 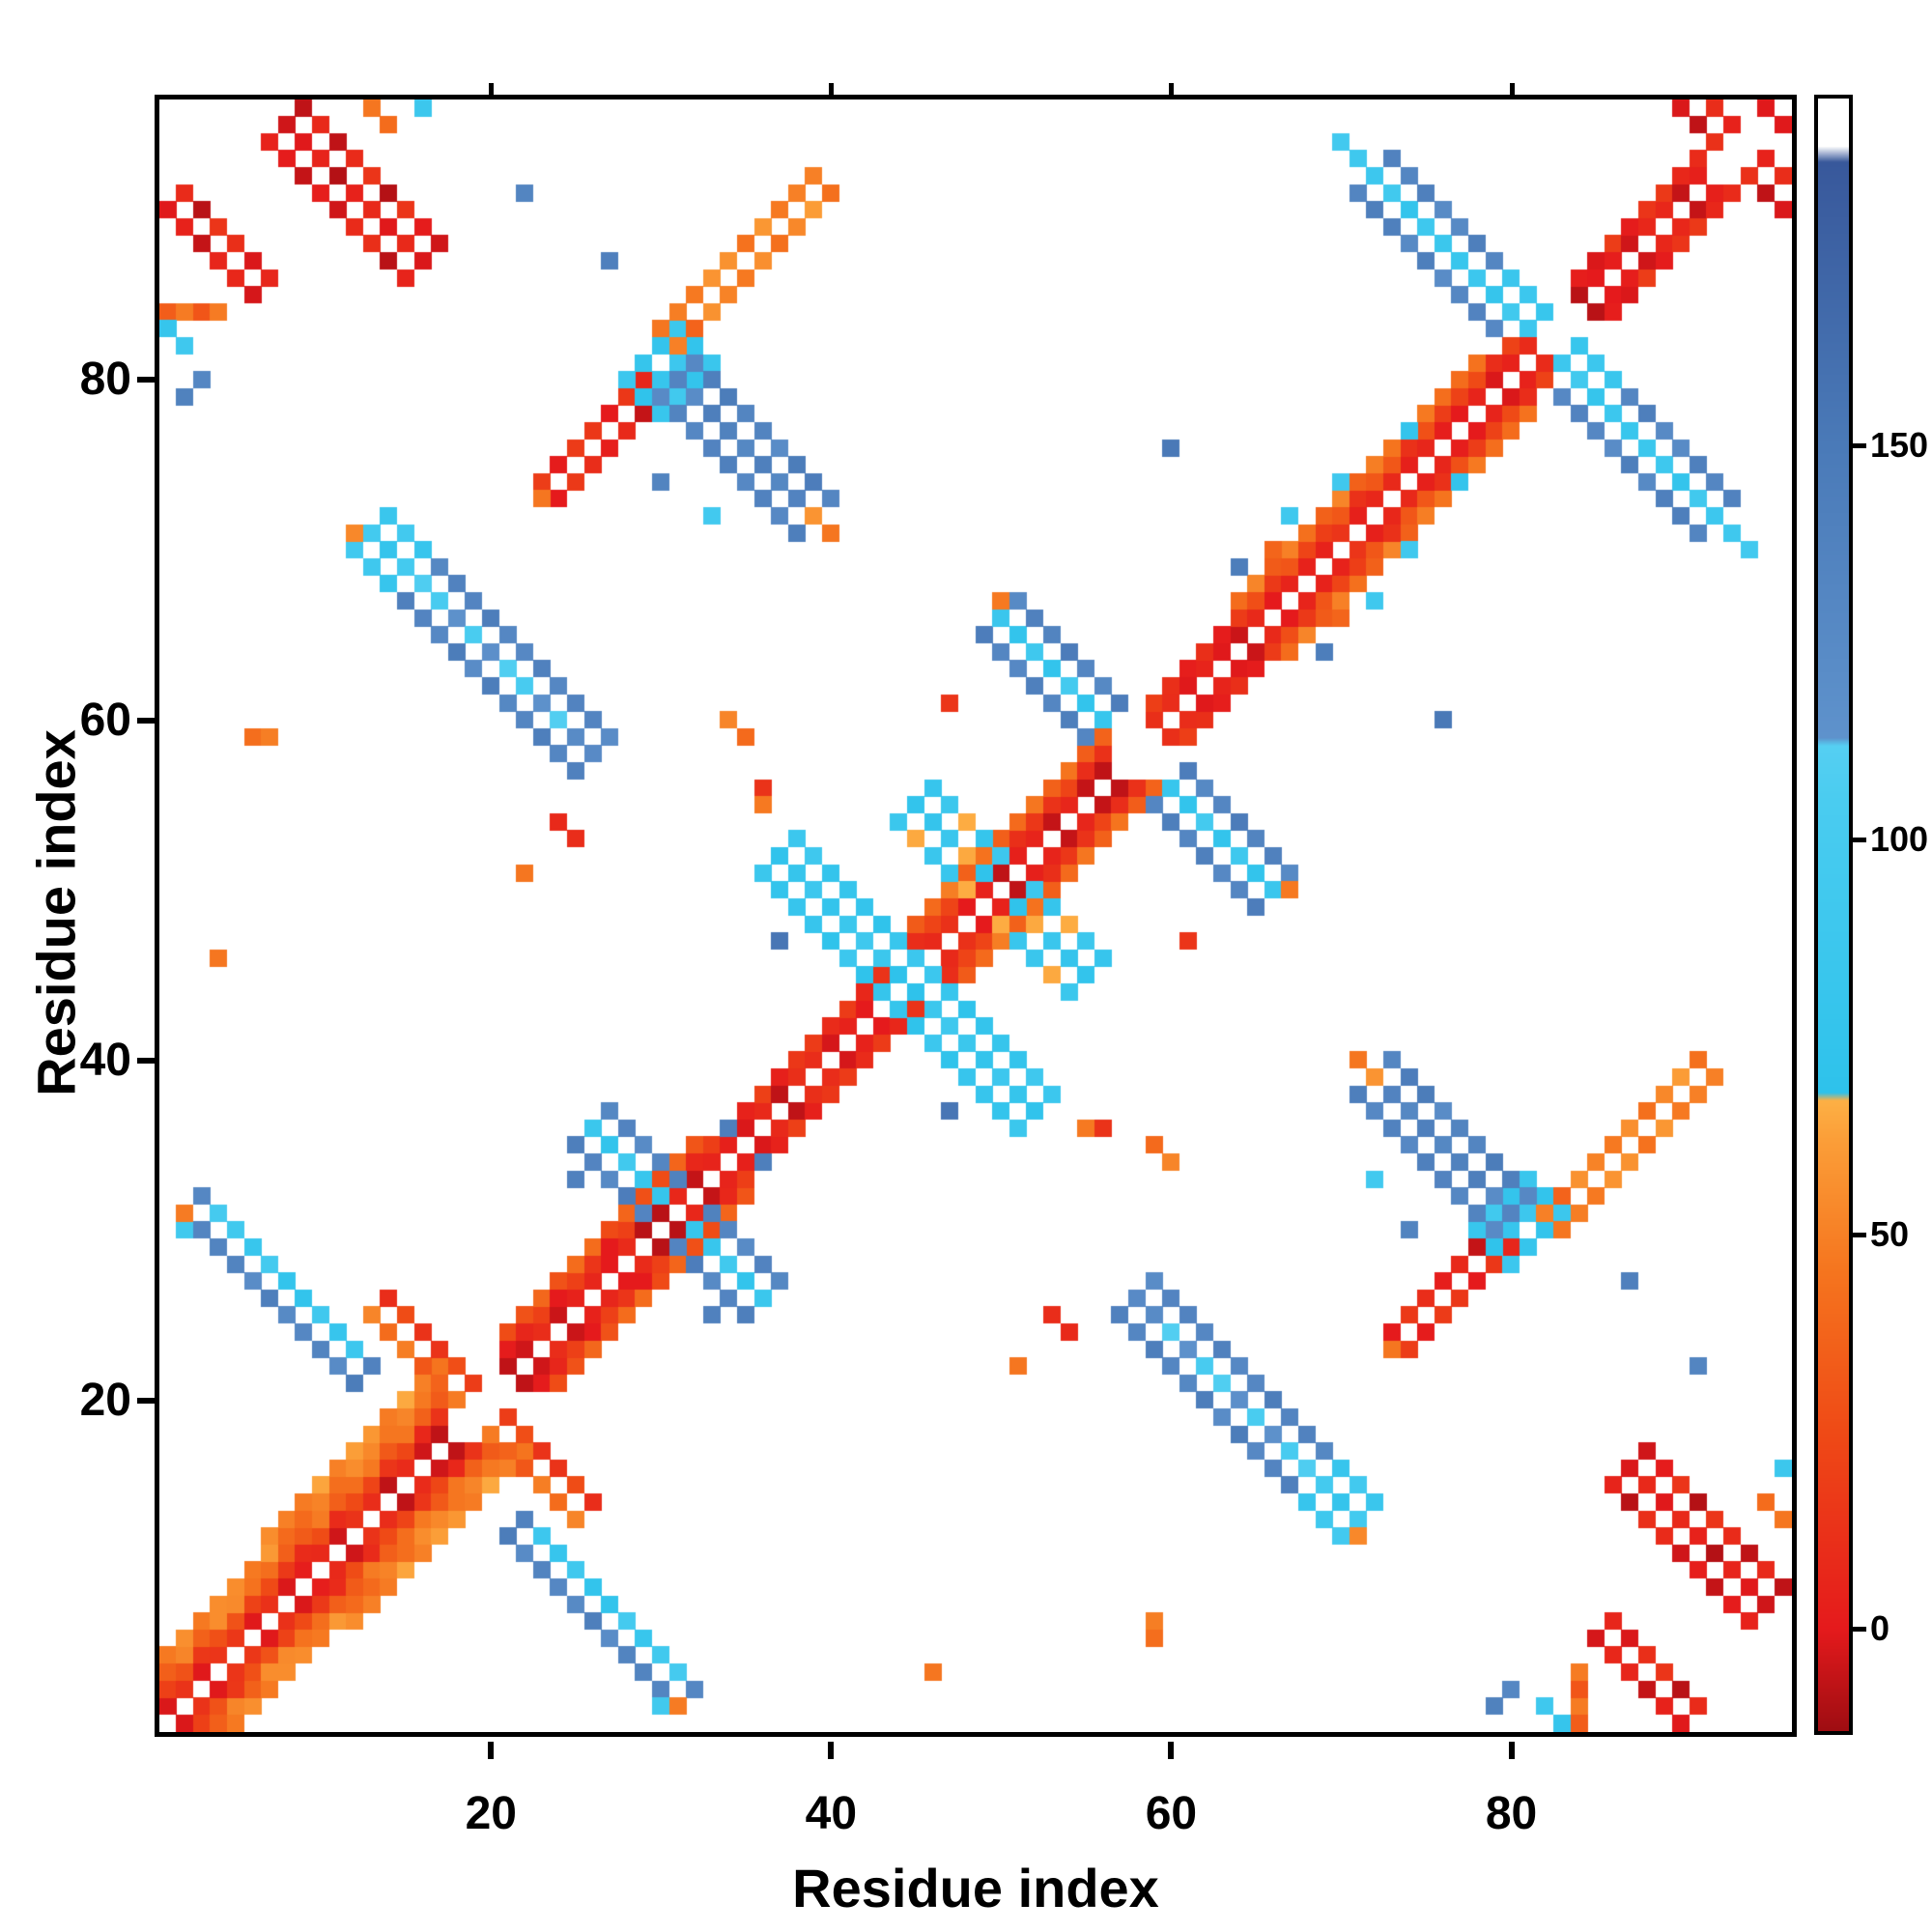 What do you see at coordinates (1171, 1813) in the screenshot?
I see `x-tick-label: 60` at bounding box center [1171, 1813].